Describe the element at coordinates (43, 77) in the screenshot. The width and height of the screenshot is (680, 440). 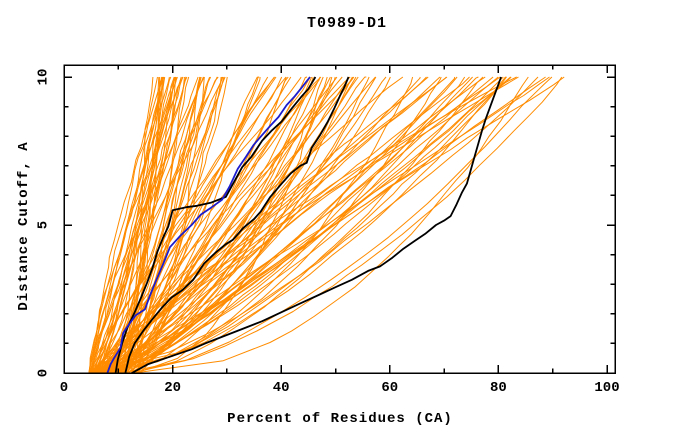
I see `y-tick-label: 10` at that location.